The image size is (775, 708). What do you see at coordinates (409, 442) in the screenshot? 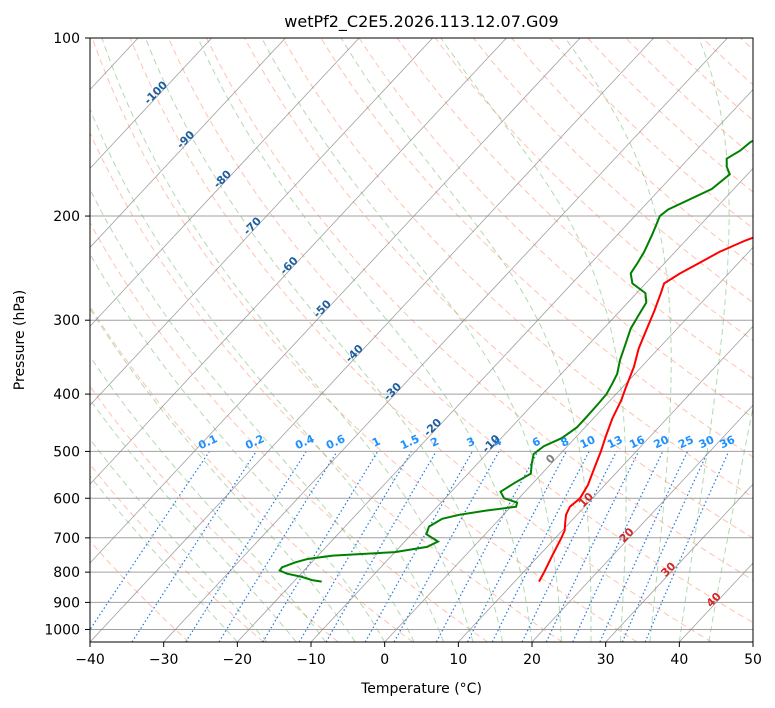
I see `mixing-ratio-label: 1.5` at bounding box center [409, 442].